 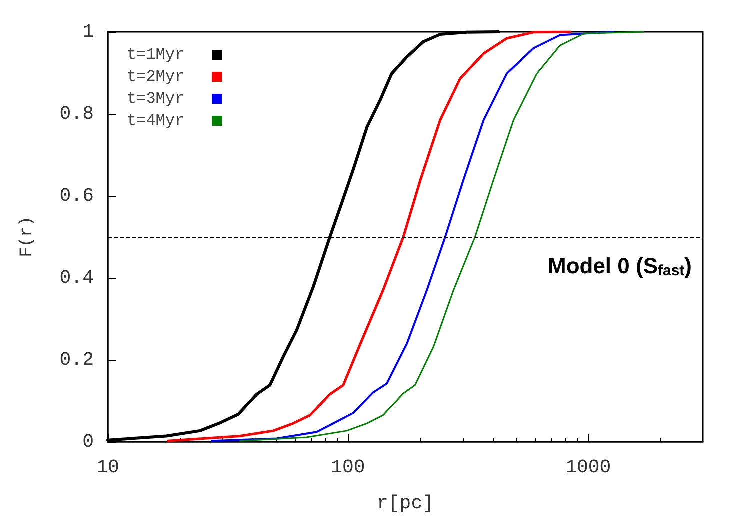 What do you see at coordinates (589, 467) in the screenshot?
I see `x-tick-label: 1000` at bounding box center [589, 467].